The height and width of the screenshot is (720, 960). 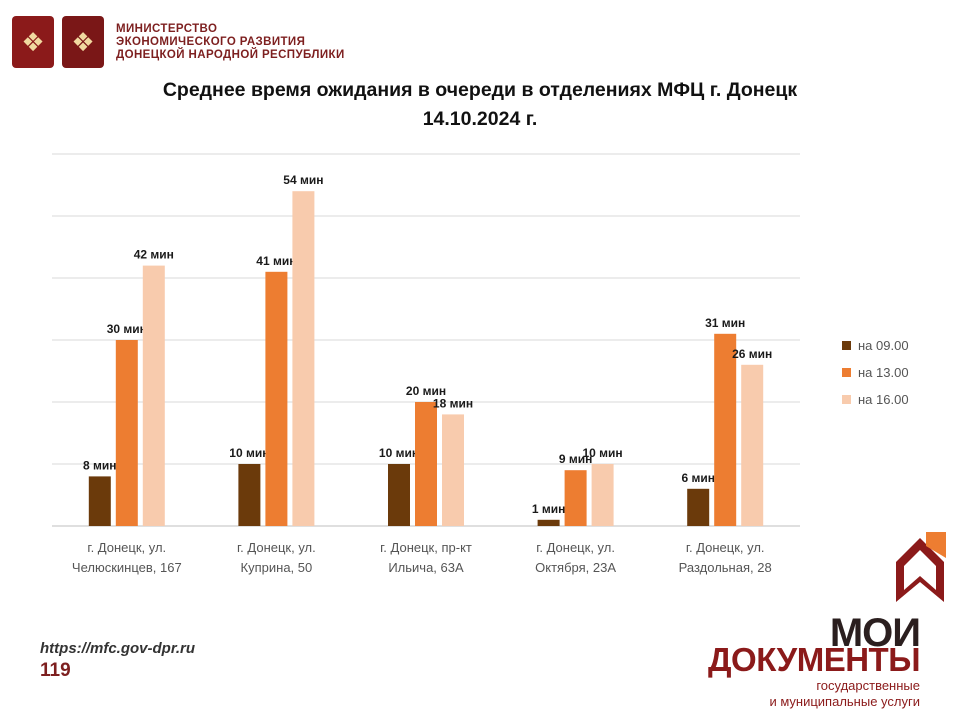 I want to click on page-number: 119, so click(x=55, y=670).